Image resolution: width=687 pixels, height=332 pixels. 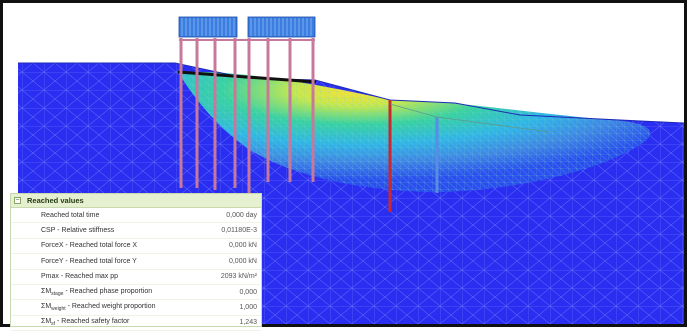 I want to click on label-subscript: stage, so click(x=57, y=293).